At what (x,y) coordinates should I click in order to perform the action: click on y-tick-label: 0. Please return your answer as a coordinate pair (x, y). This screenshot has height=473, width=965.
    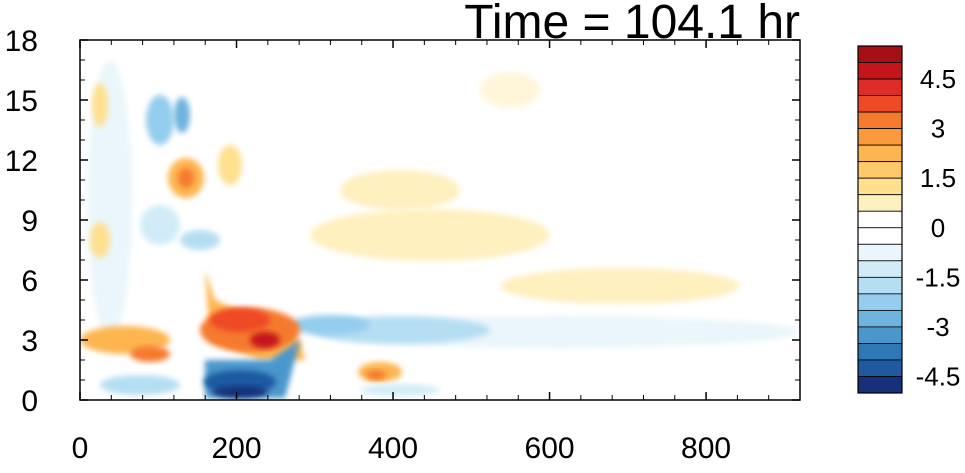
    Looking at the image, I should click on (29, 401).